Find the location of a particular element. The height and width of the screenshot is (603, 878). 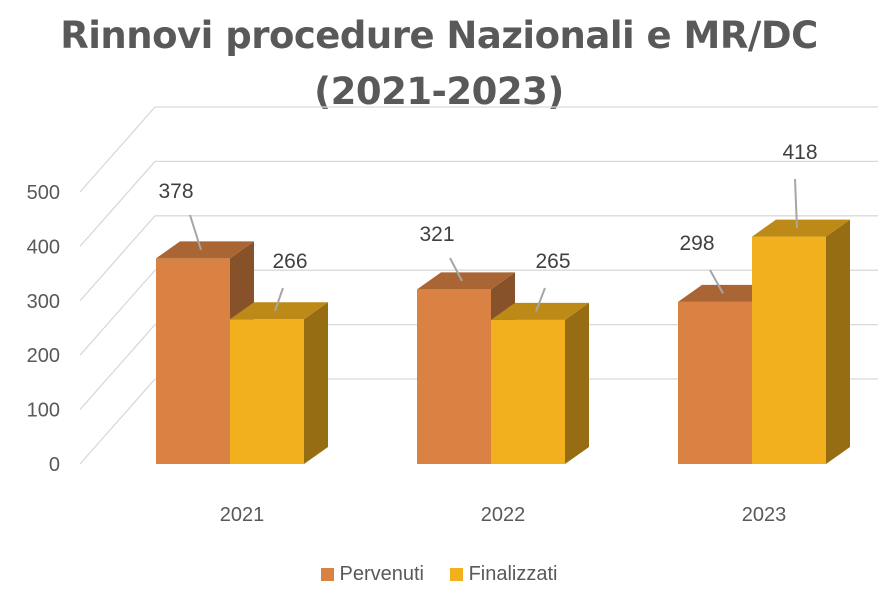

legend-item-pervenuti: Pervenuti is located at coordinates (372, 574).